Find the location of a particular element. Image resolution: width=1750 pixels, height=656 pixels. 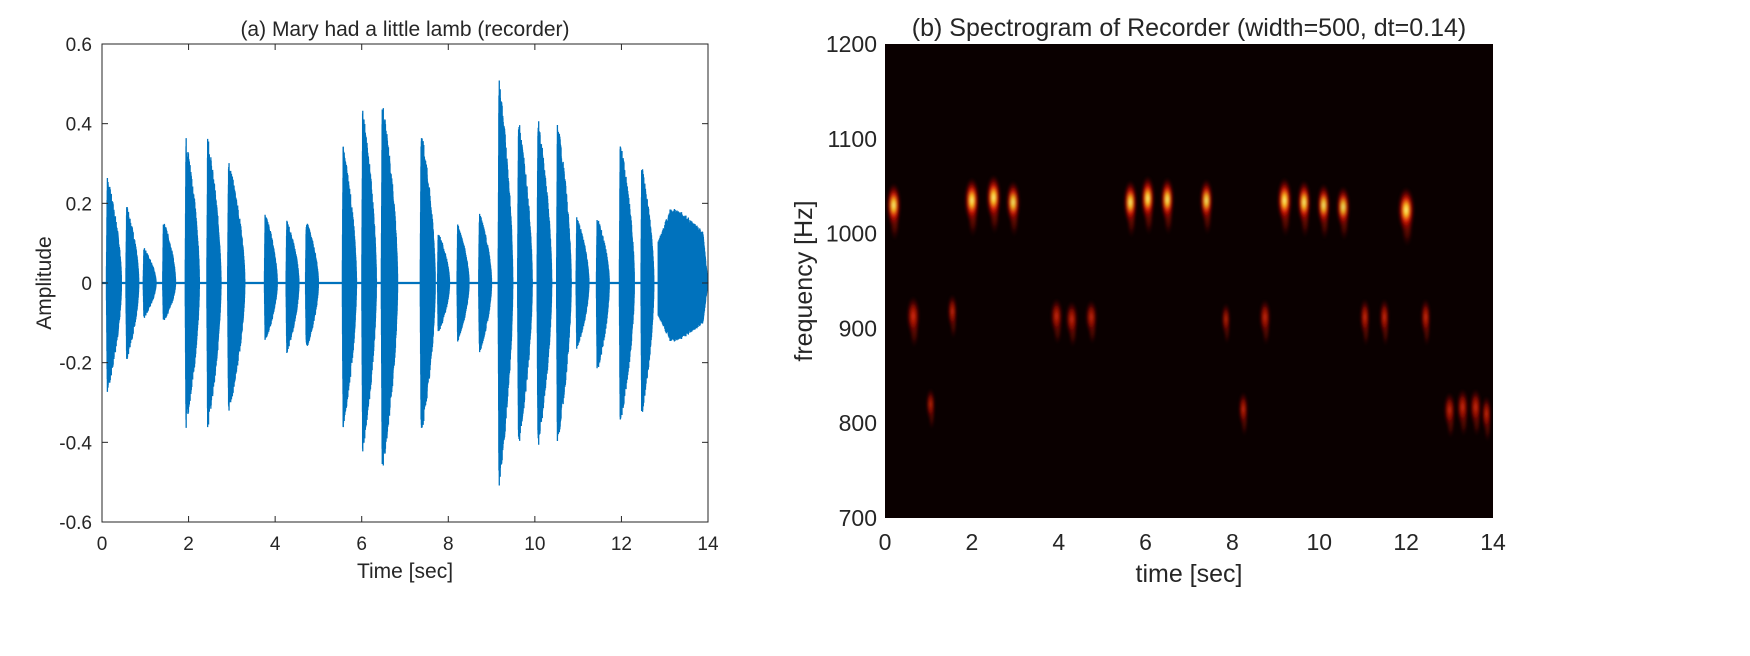

spectrogram-peaks is located at coordinates (1189, 308).